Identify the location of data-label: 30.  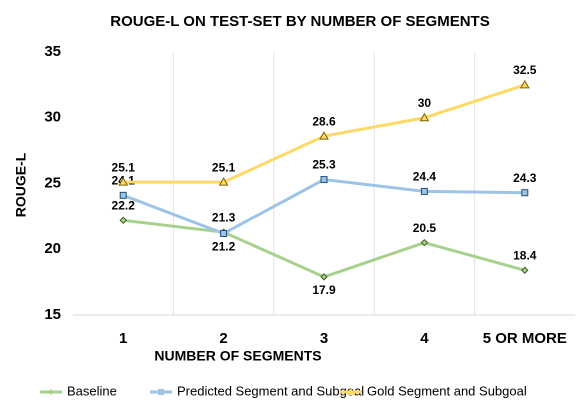
(425, 103).